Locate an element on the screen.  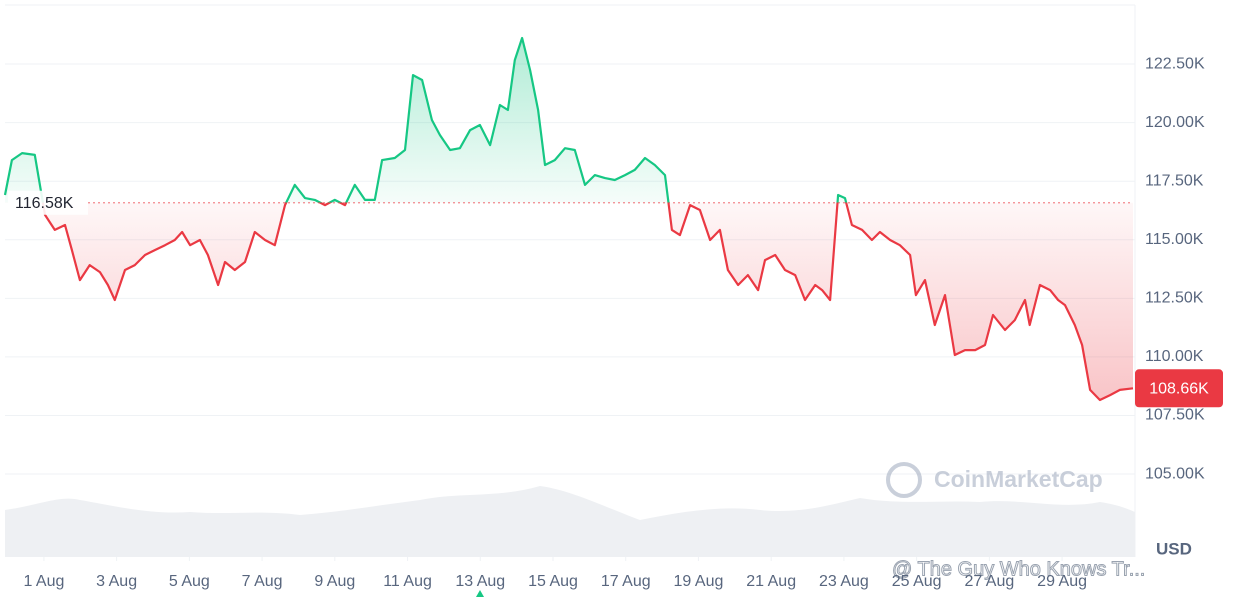
watermark-text: CoinMarketCap is located at coordinates (1018, 479).